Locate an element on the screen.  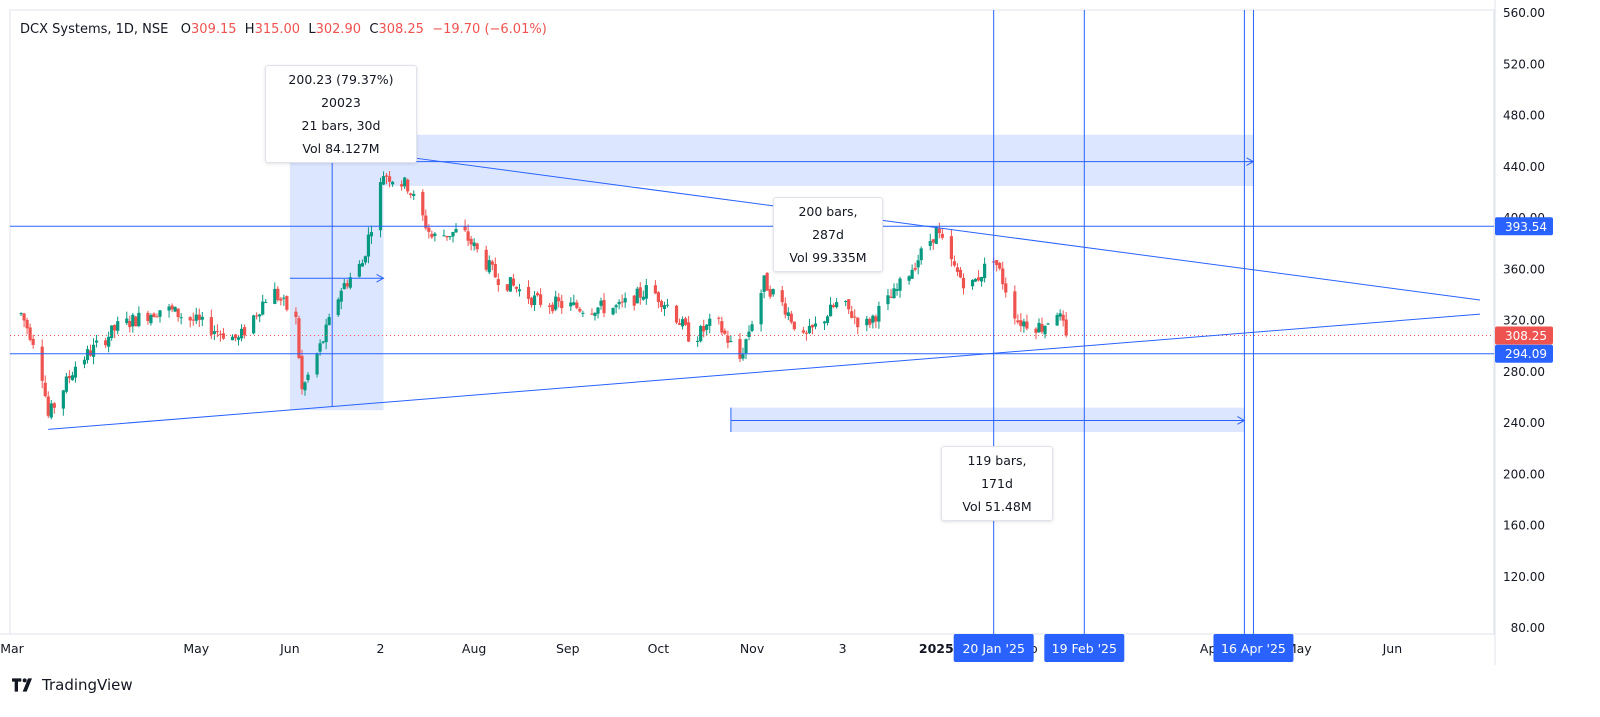
measure-box-3: 119 bars, 171d Vol 51.48M is located at coordinates (997, 483).